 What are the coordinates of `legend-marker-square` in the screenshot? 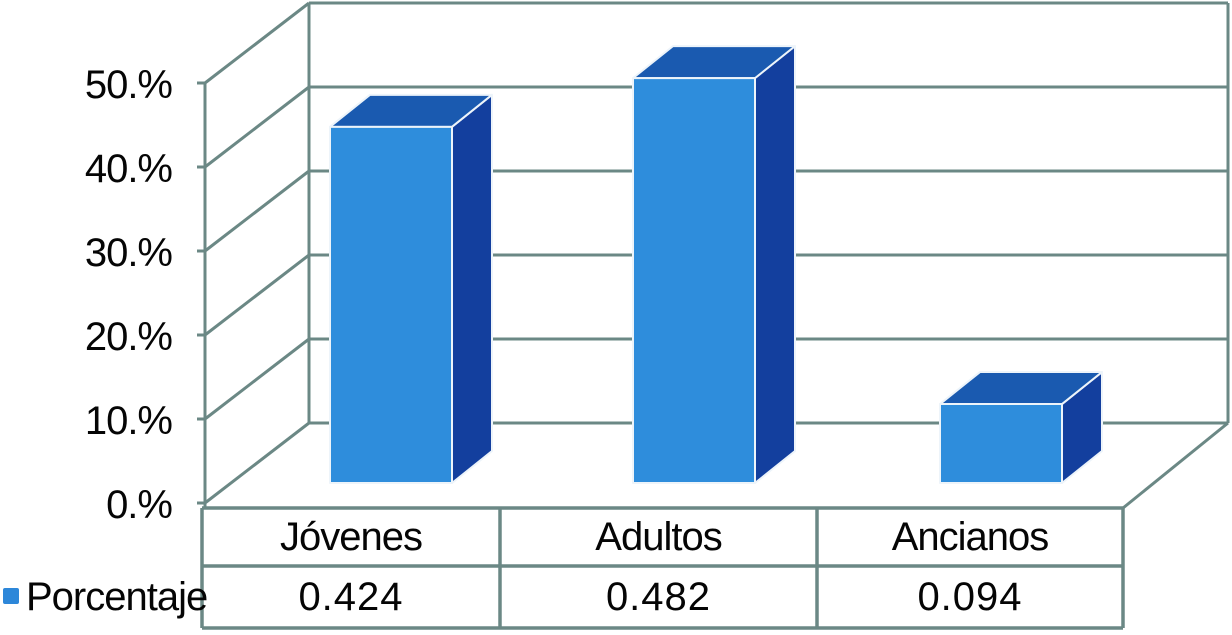 It's located at (11, 596).